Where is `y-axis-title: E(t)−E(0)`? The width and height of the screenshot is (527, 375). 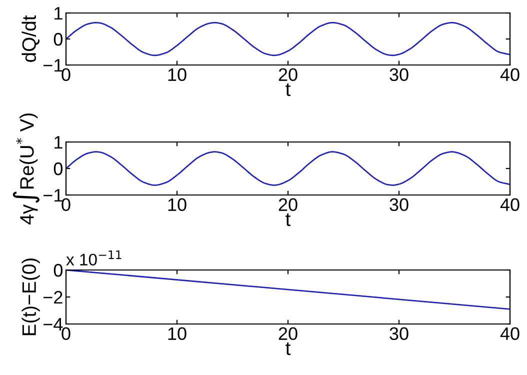 y-axis-title: E(t)−E(0) is located at coordinates (31, 297).